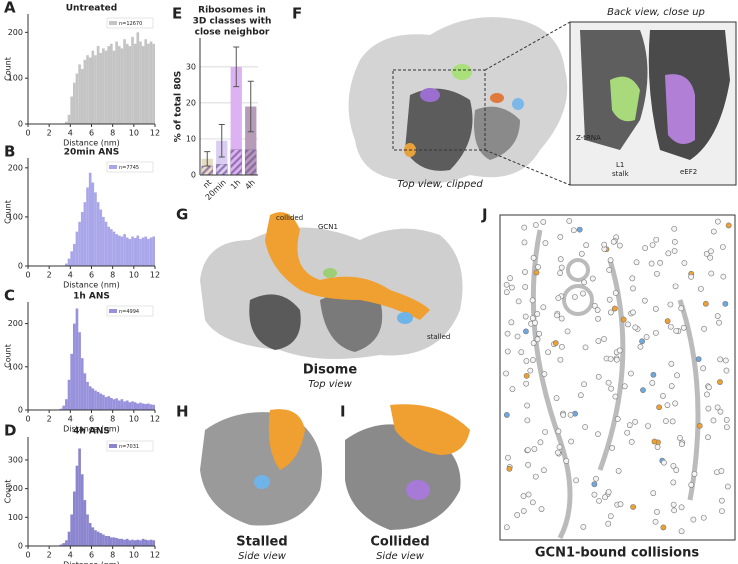  I want to click on chart-title: 4h ANS, so click(91, 432).